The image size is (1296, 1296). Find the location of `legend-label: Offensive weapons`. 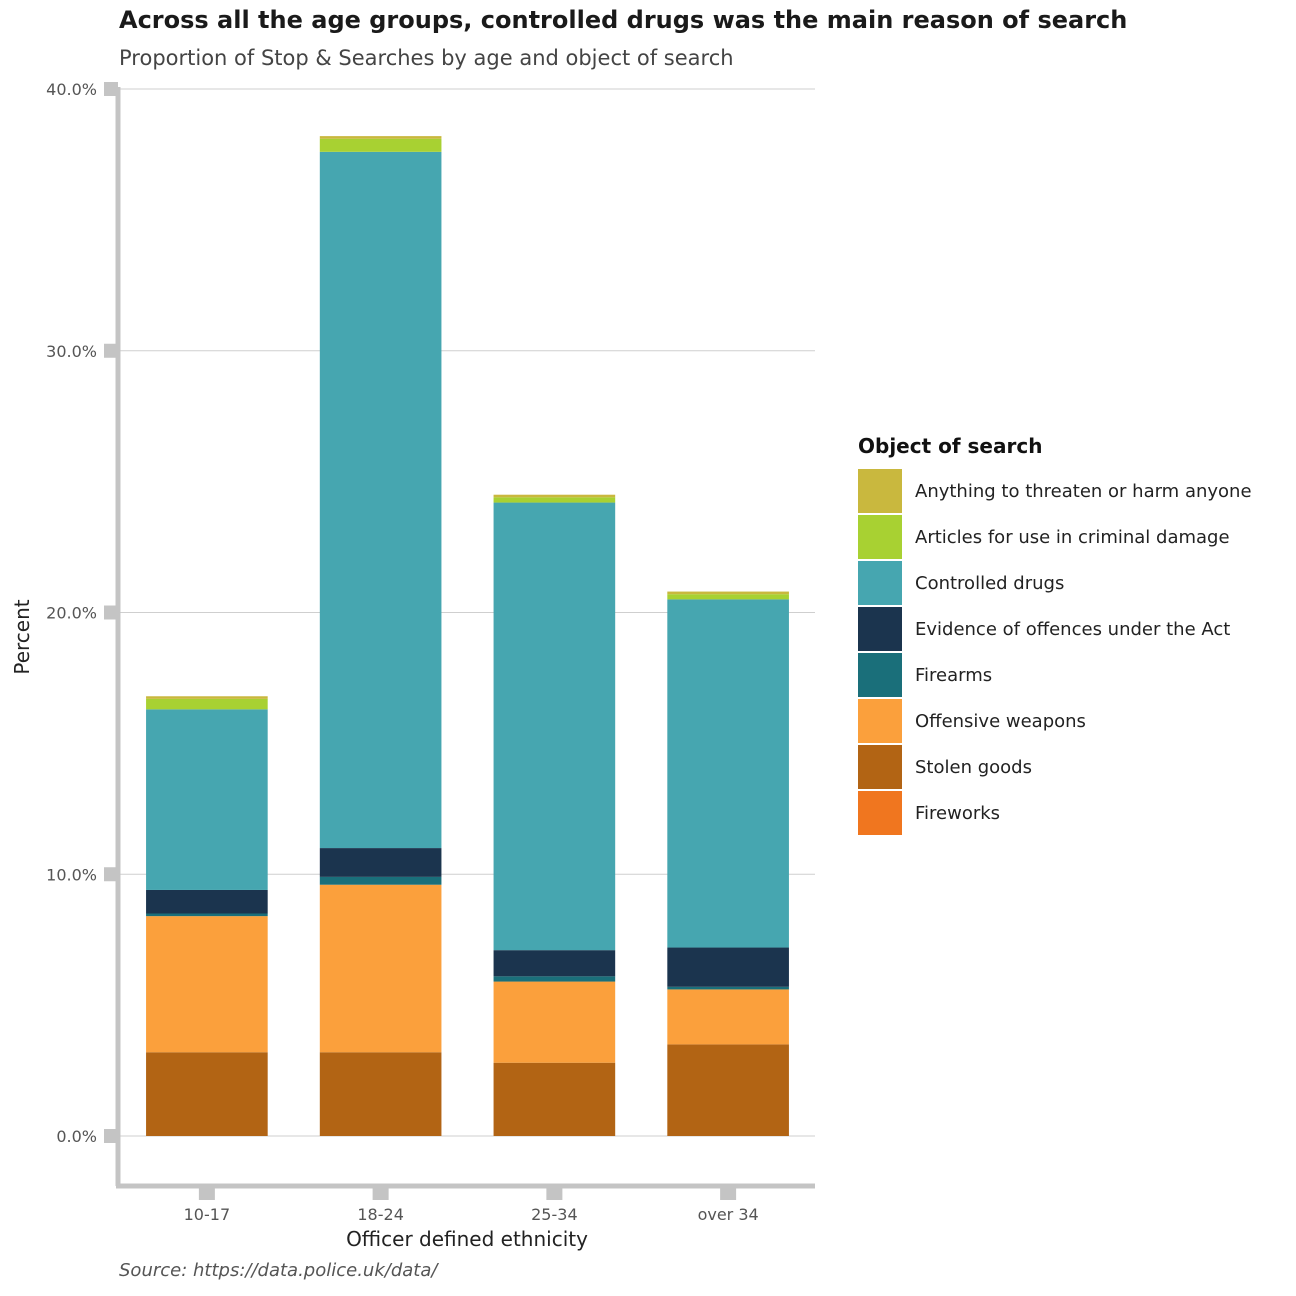

legend-label: Offensive weapons is located at coordinates (1000, 721).